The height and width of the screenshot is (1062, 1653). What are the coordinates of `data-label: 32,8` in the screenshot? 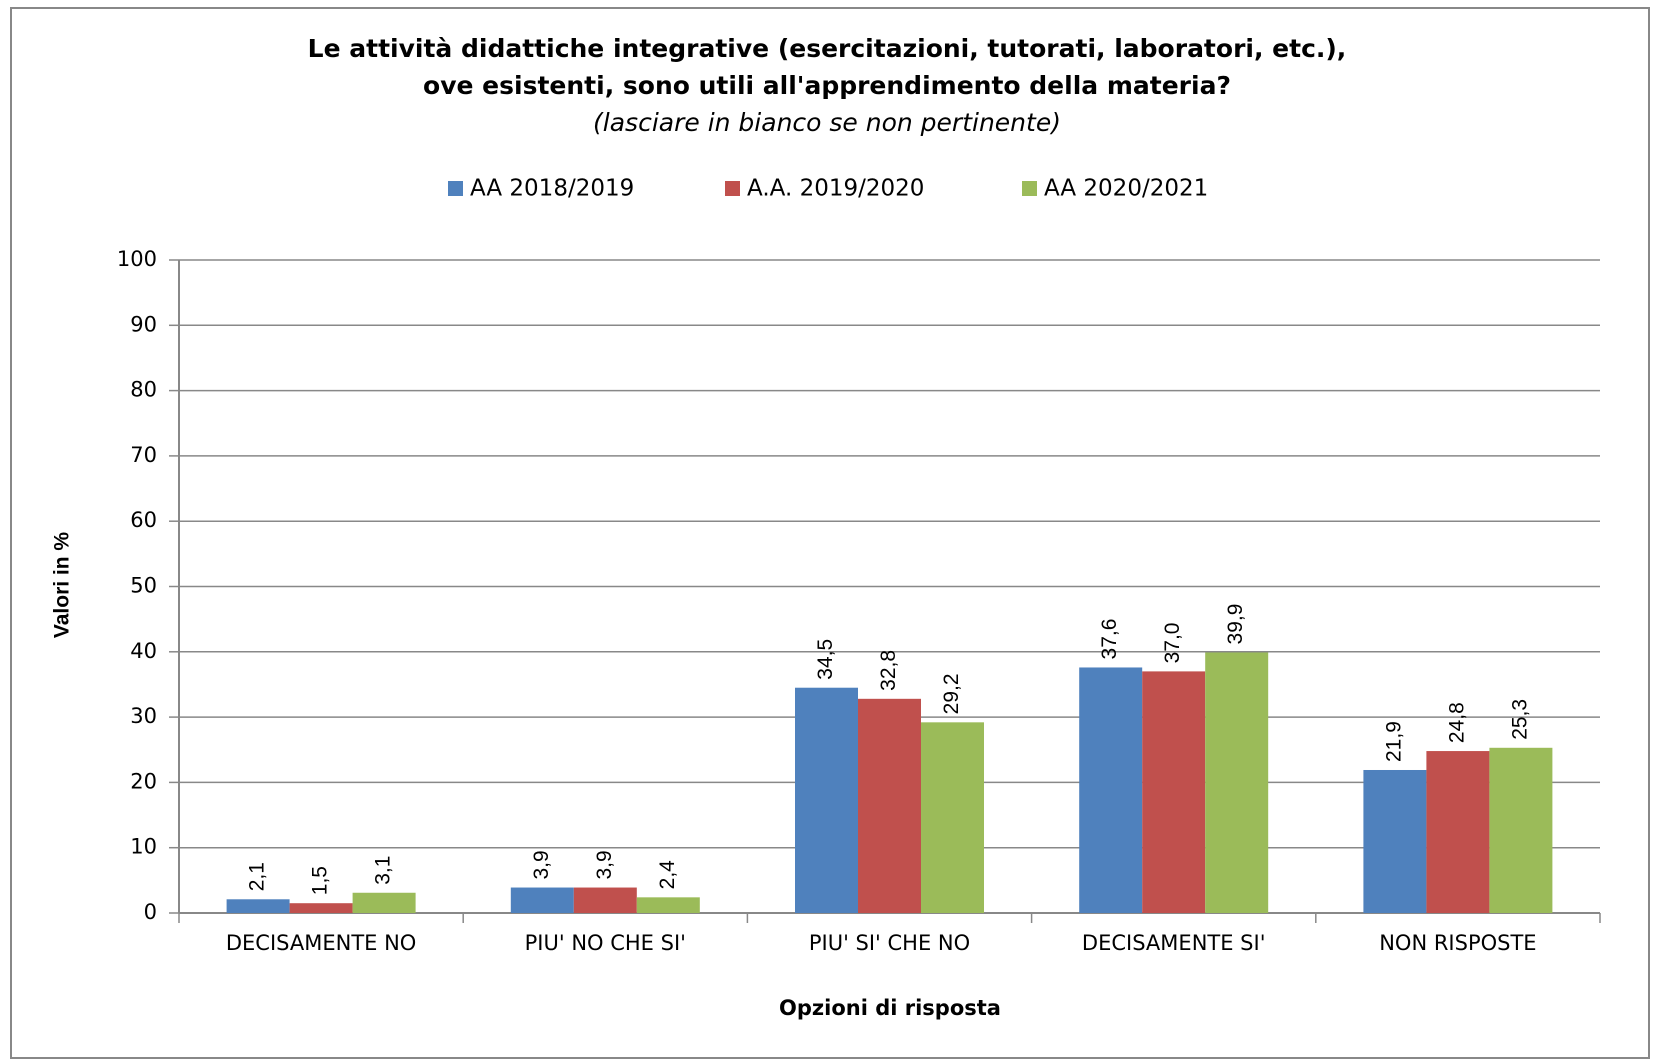 It's located at (888, 670).